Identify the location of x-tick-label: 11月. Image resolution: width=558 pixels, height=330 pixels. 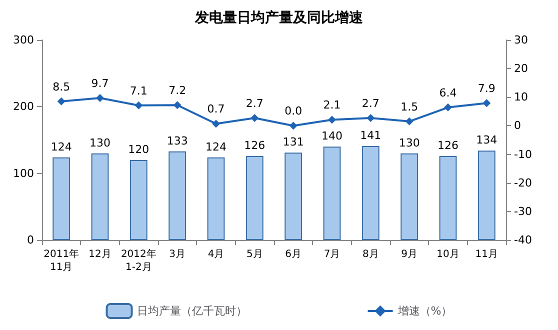
(486, 254).